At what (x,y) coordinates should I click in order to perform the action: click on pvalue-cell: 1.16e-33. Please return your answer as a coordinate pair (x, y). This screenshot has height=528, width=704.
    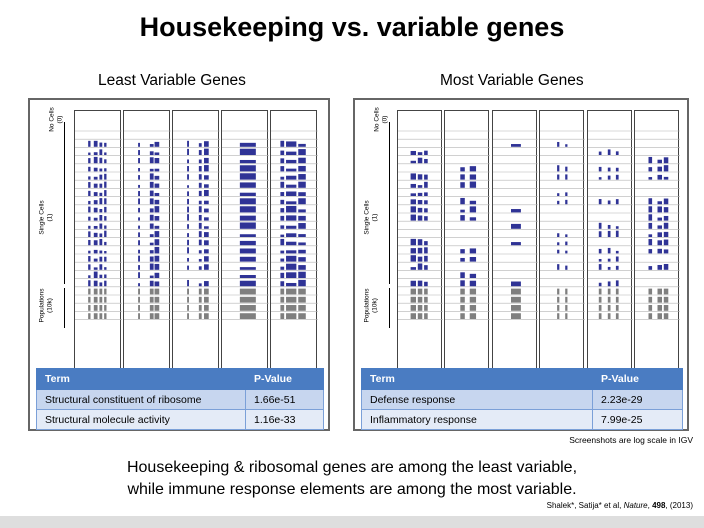
    Looking at the image, I should click on (284, 419).